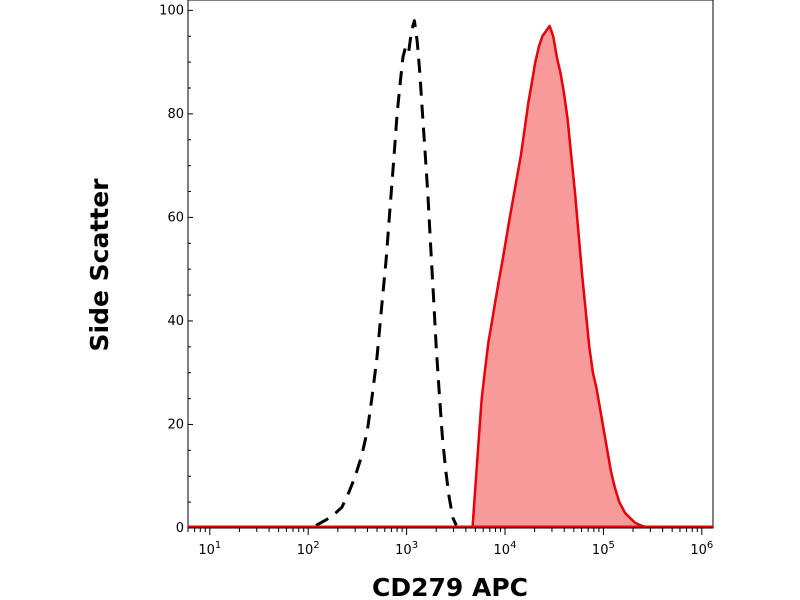  What do you see at coordinates (175, 321) in the screenshot?
I see `y-tick-label: 40` at bounding box center [175, 321].